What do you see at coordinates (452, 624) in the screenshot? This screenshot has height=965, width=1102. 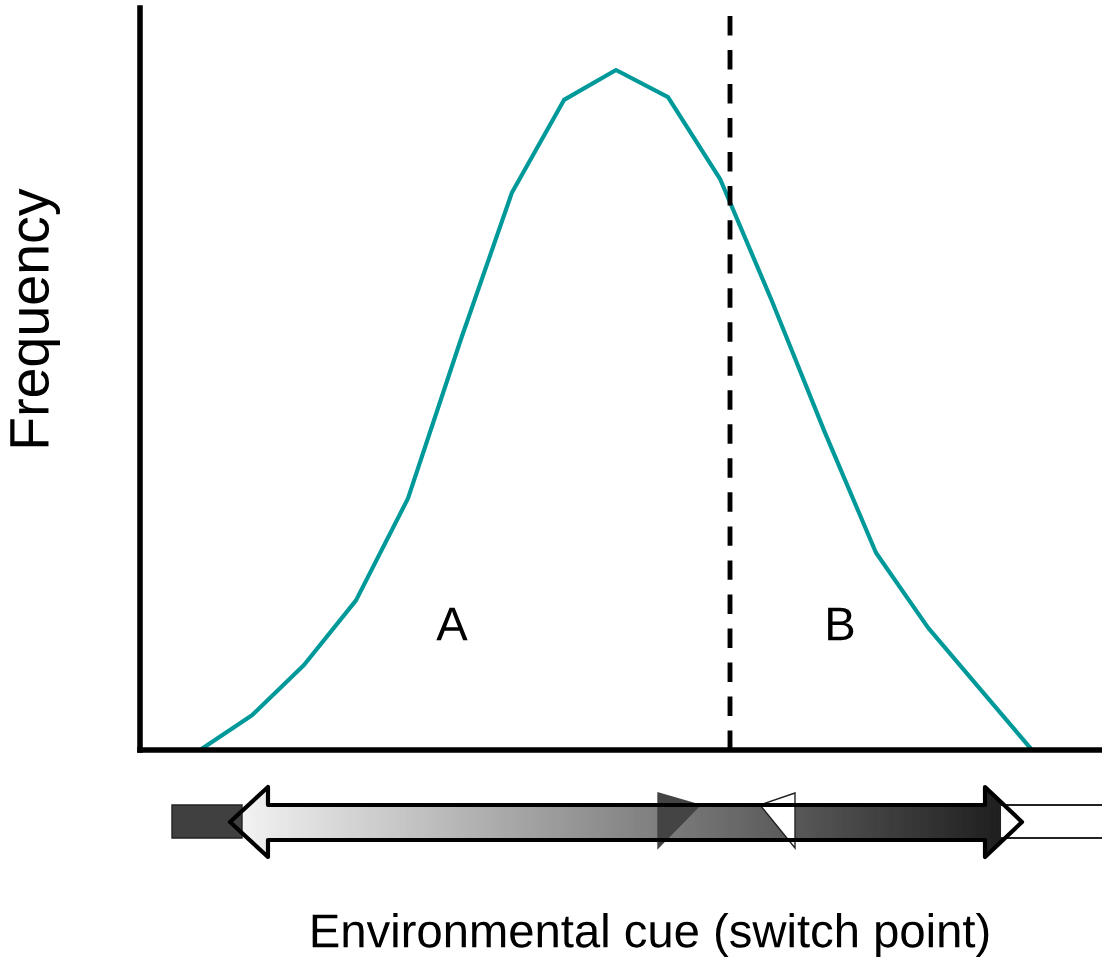 I see `annotation: A` at bounding box center [452, 624].